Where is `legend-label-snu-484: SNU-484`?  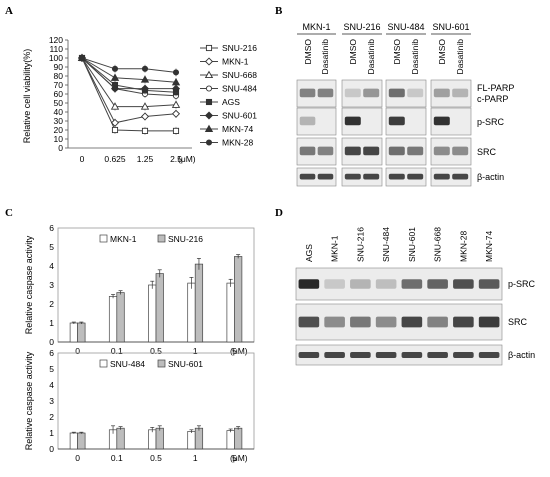
legend-label-snu-484: SNU-484 is located at coordinates (127, 364).